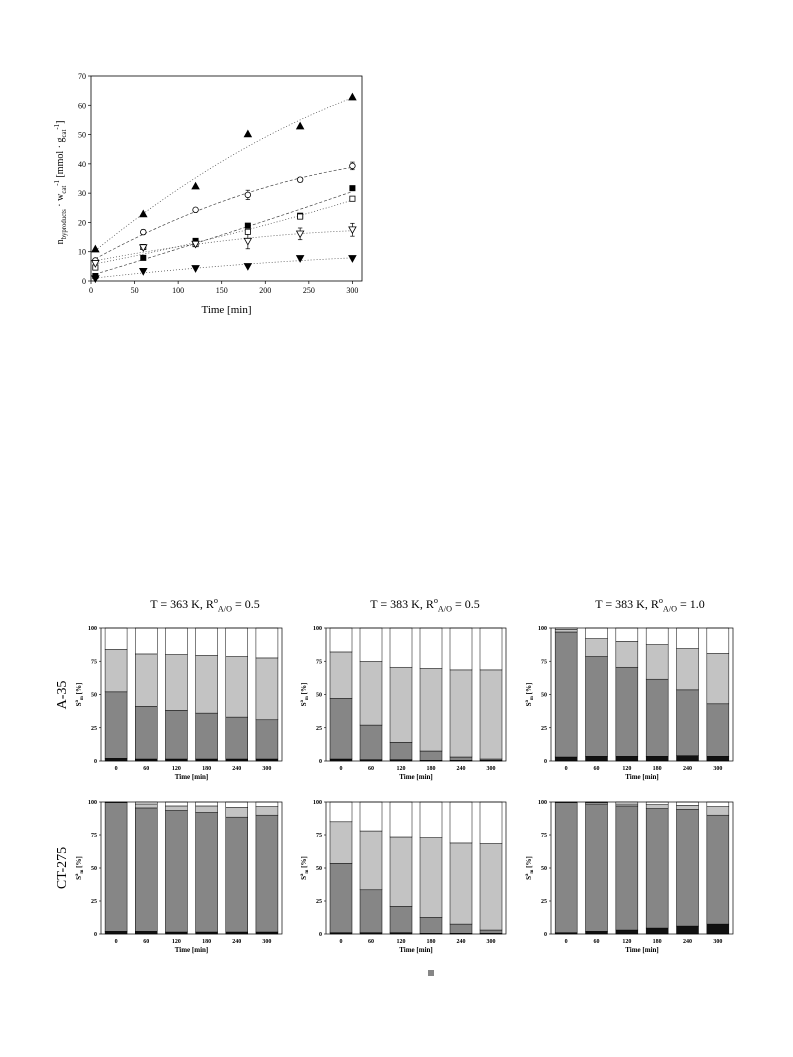  I want to click on x-tick-label: 100, so click(178, 290).